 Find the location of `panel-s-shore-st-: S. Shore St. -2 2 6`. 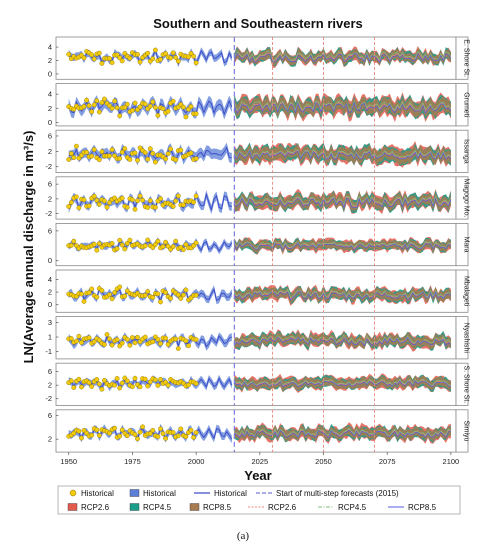

panel-s-shore-st-: S. Shore St. -2 2 6 is located at coordinates (257, 384).